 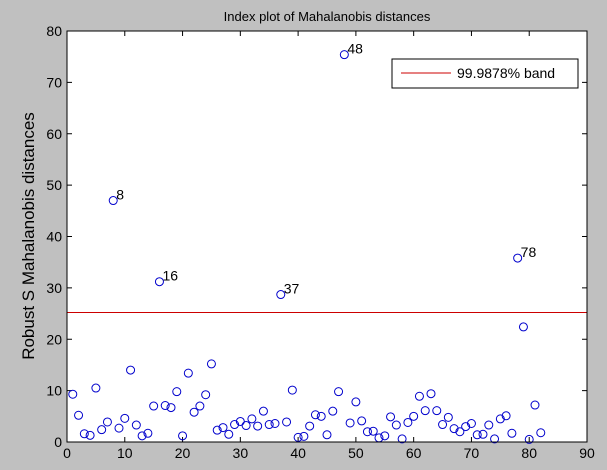 I want to click on y-tick-label: 10, so click(x=54, y=391).